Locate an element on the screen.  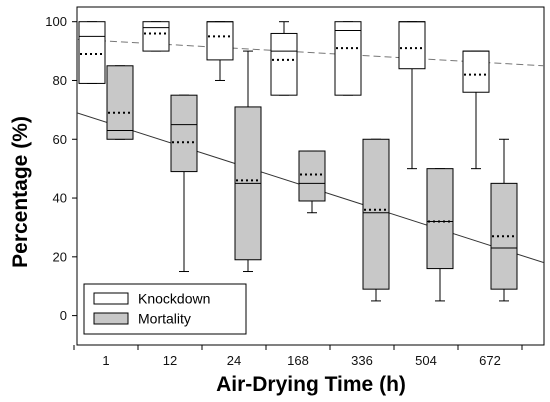
x-tick-label: 672 is located at coordinates (490, 360).